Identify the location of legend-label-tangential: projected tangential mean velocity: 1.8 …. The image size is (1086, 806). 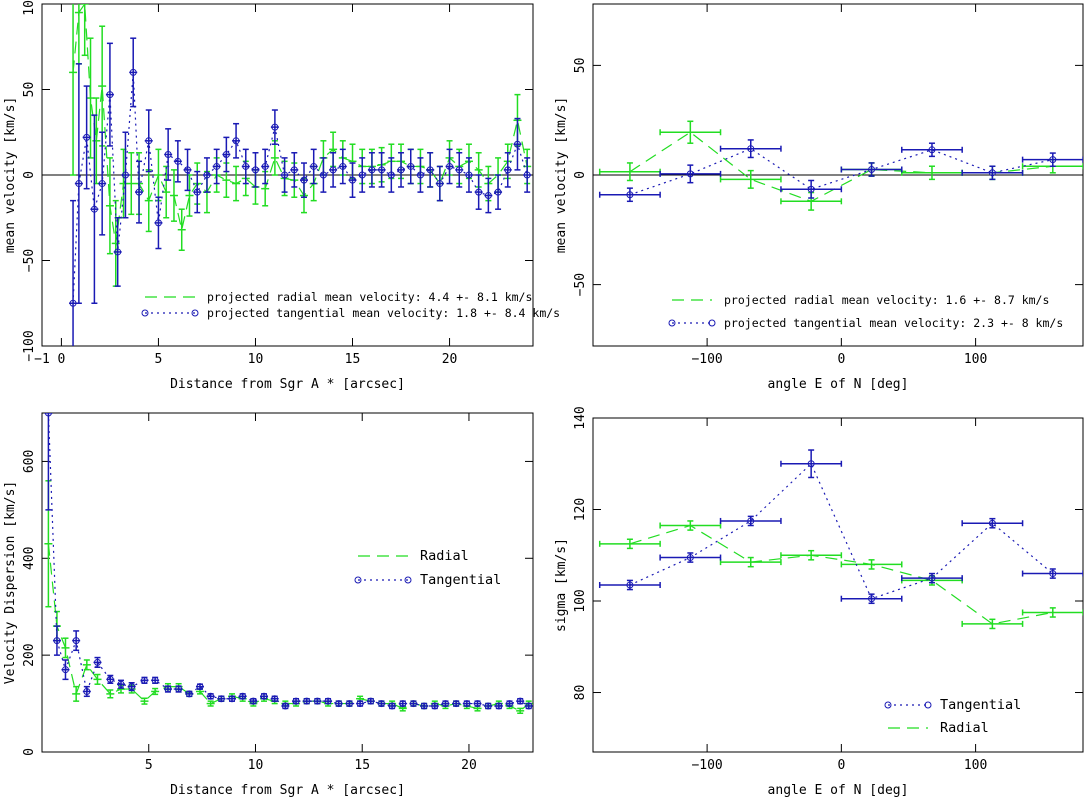
(383, 313).